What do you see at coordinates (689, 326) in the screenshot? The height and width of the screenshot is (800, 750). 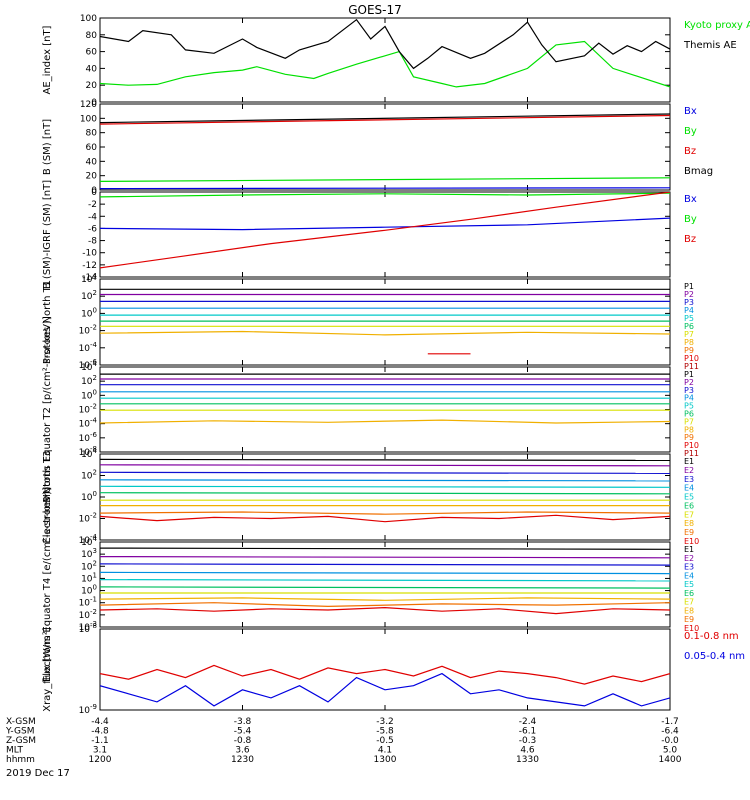 I see `legend-item-p6: P6` at bounding box center [689, 326].